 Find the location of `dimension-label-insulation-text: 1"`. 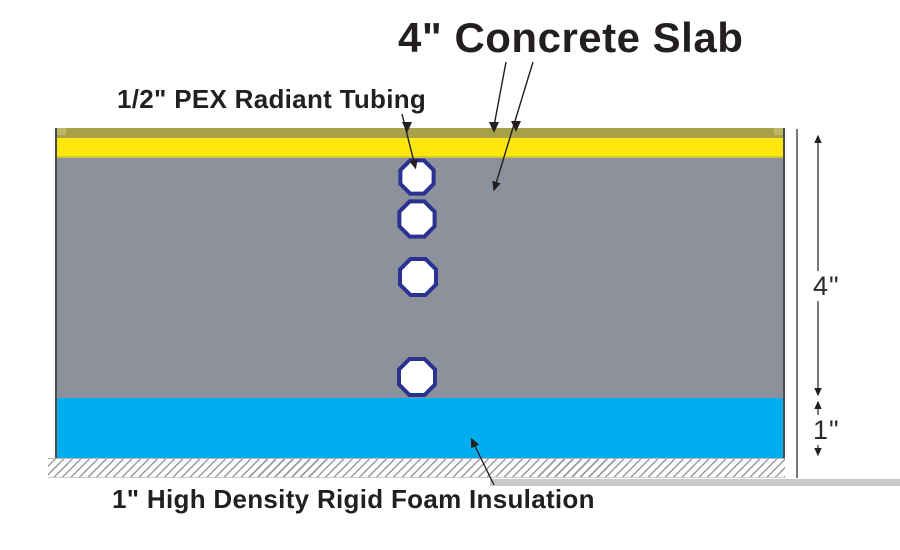

dimension-label-insulation-text: 1" is located at coordinates (826, 429).